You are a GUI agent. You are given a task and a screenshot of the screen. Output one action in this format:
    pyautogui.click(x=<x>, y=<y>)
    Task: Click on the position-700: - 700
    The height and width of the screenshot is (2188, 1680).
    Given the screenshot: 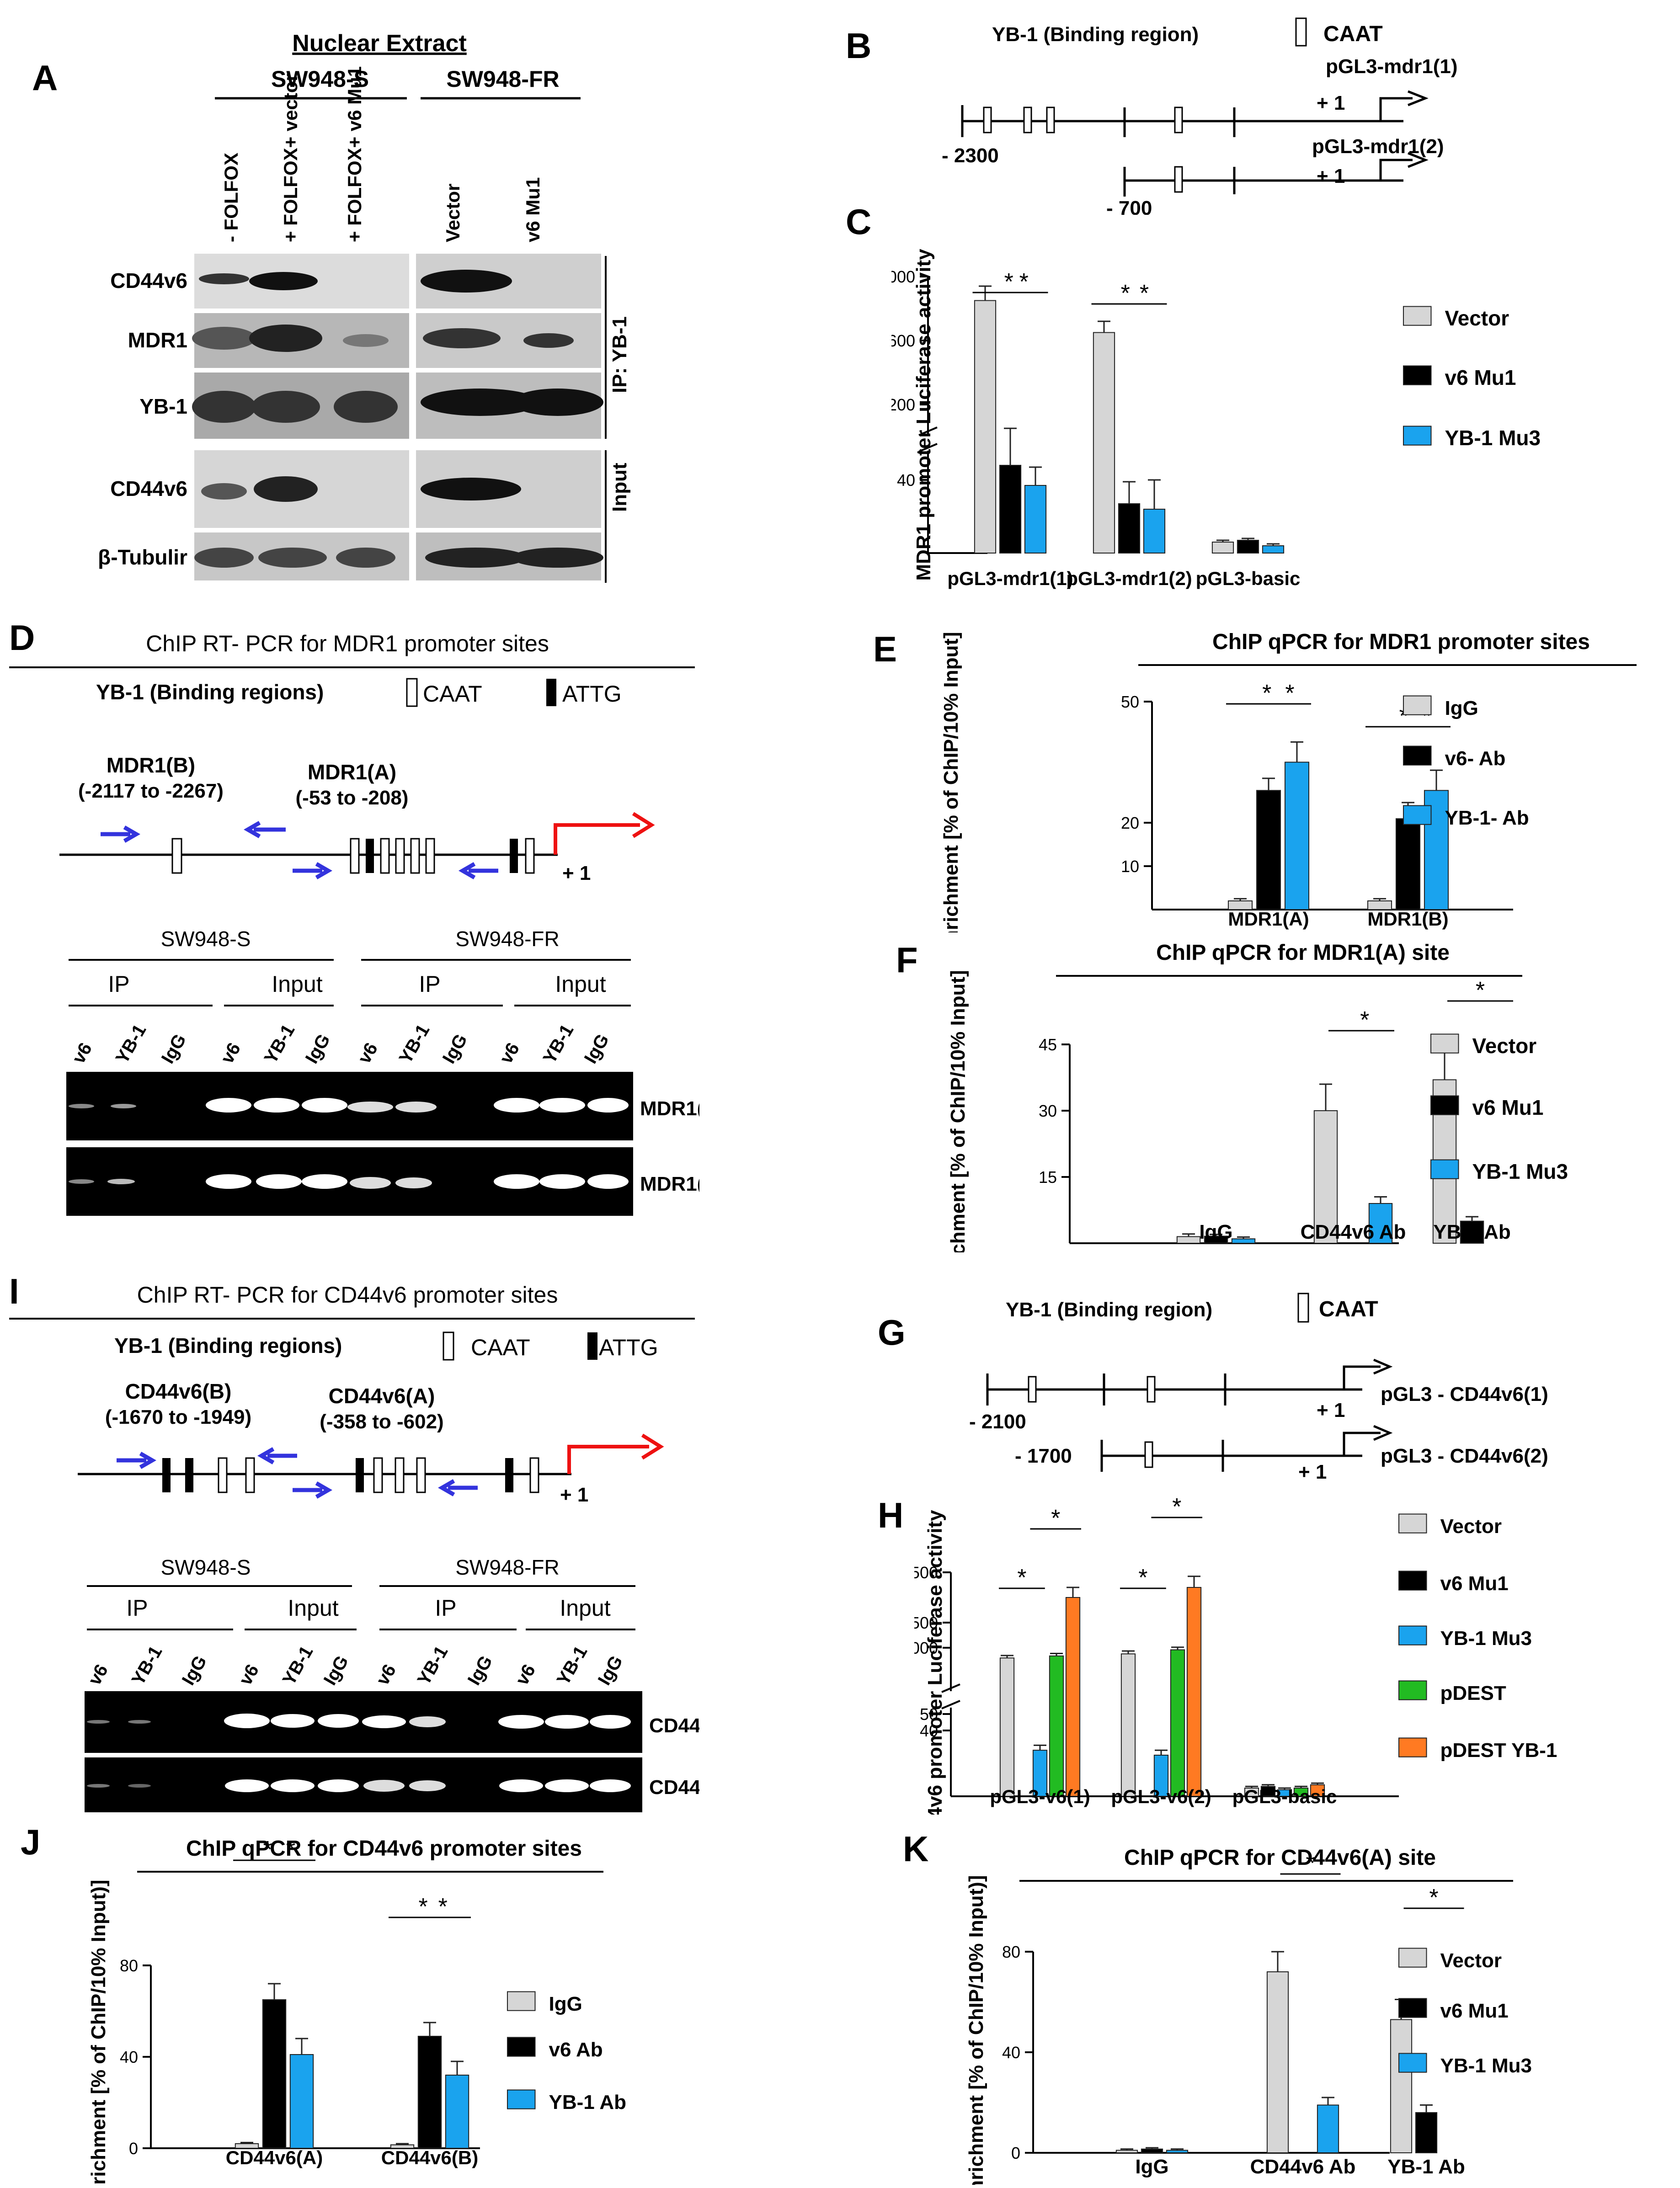 What is the action you would take?
    pyautogui.click(x=1129, y=206)
    